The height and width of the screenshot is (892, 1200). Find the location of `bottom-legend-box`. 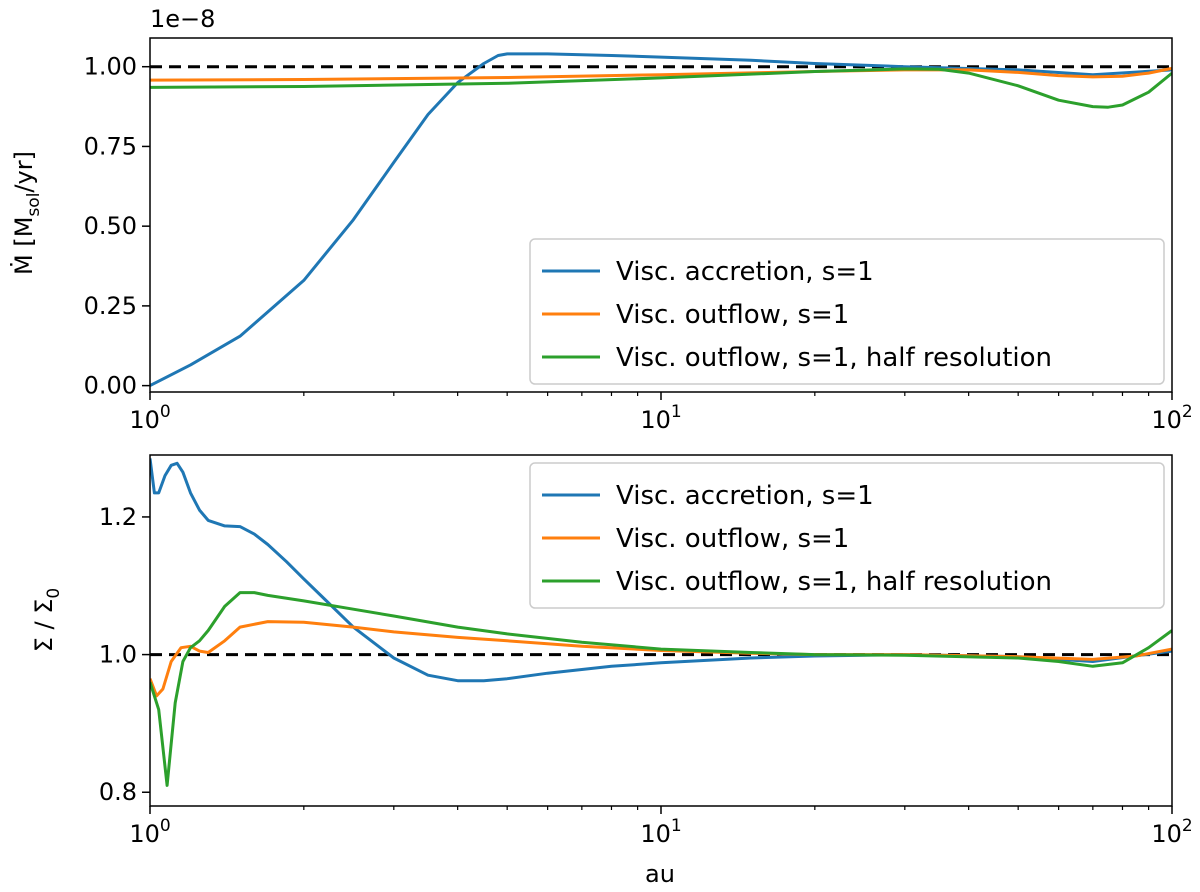

bottom-legend-box is located at coordinates (847, 535).